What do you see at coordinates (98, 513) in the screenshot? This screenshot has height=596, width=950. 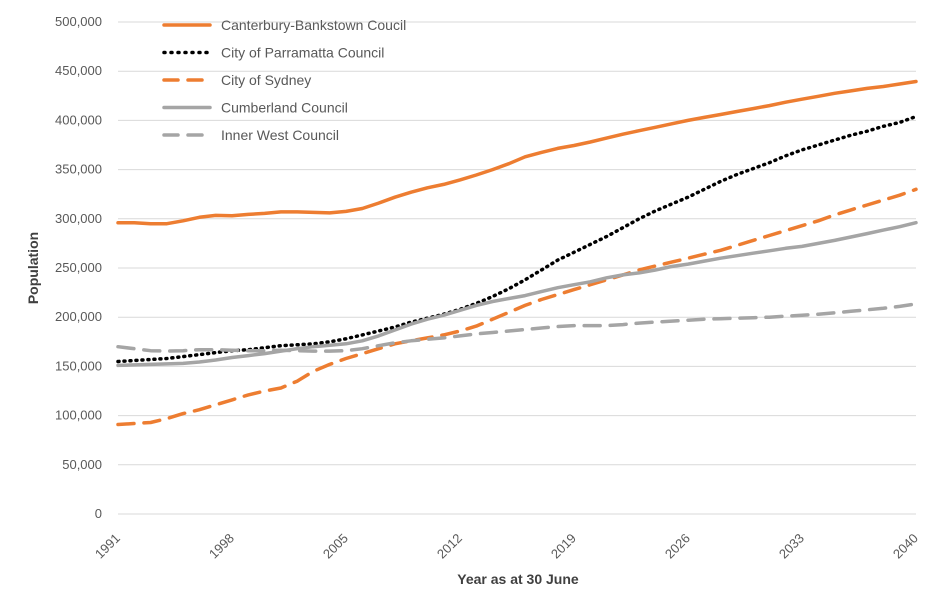 I see `y-tick-label: 0` at bounding box center [98, 513].